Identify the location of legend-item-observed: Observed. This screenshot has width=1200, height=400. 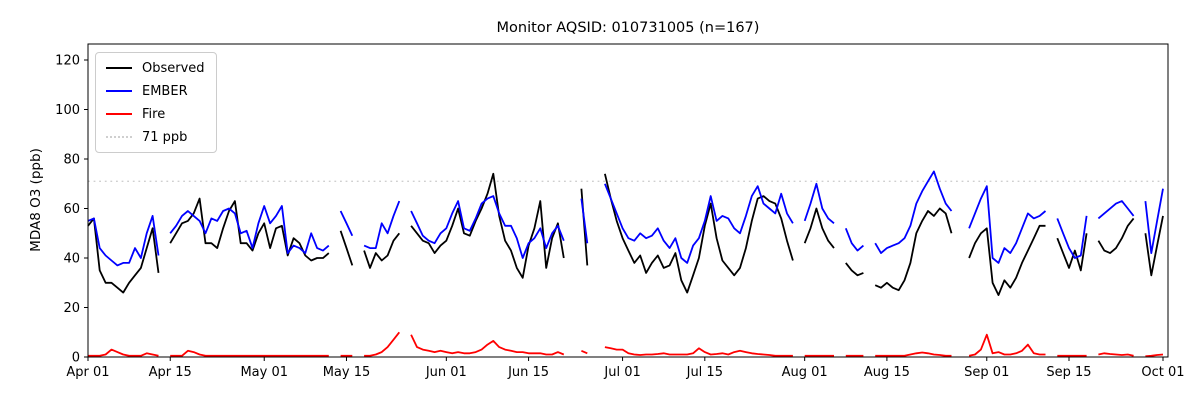
(155, 68).